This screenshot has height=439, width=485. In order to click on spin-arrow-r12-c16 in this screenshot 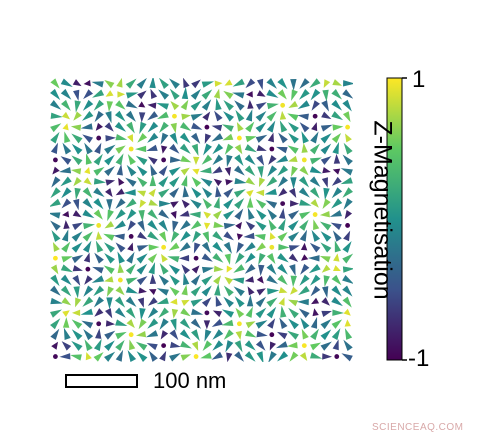, I will do `click(229, 215)`.